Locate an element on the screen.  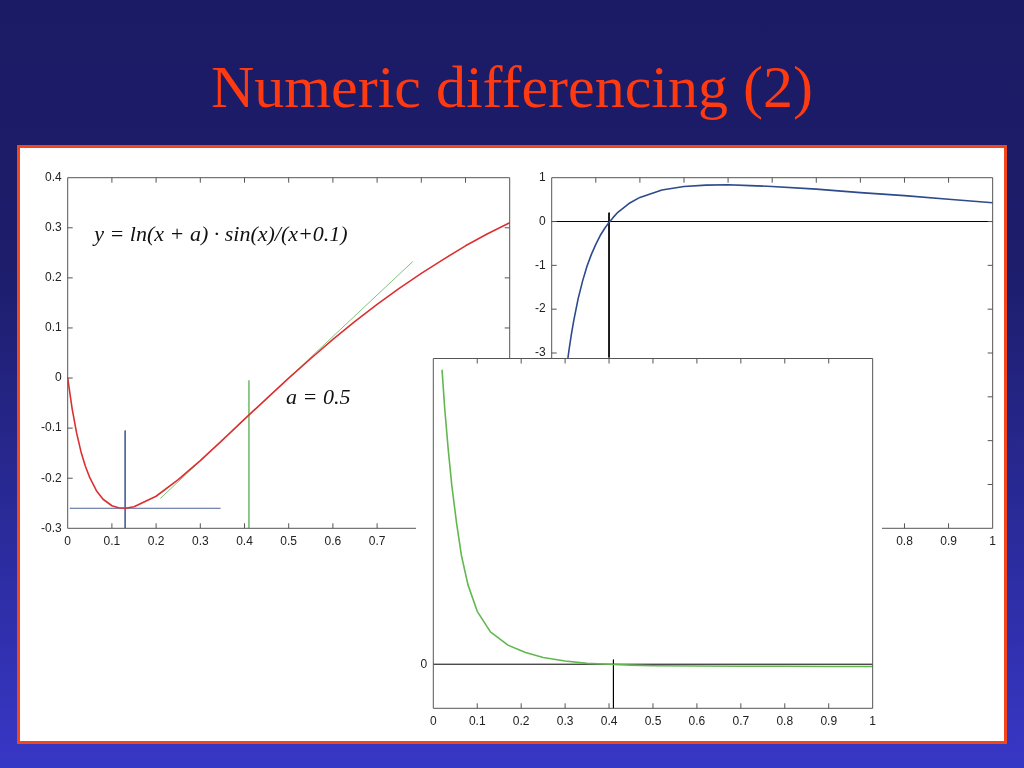
annotation: y = ln(x + a) · sin(x)/(x+0.1) is located at coordinates (220, 233).